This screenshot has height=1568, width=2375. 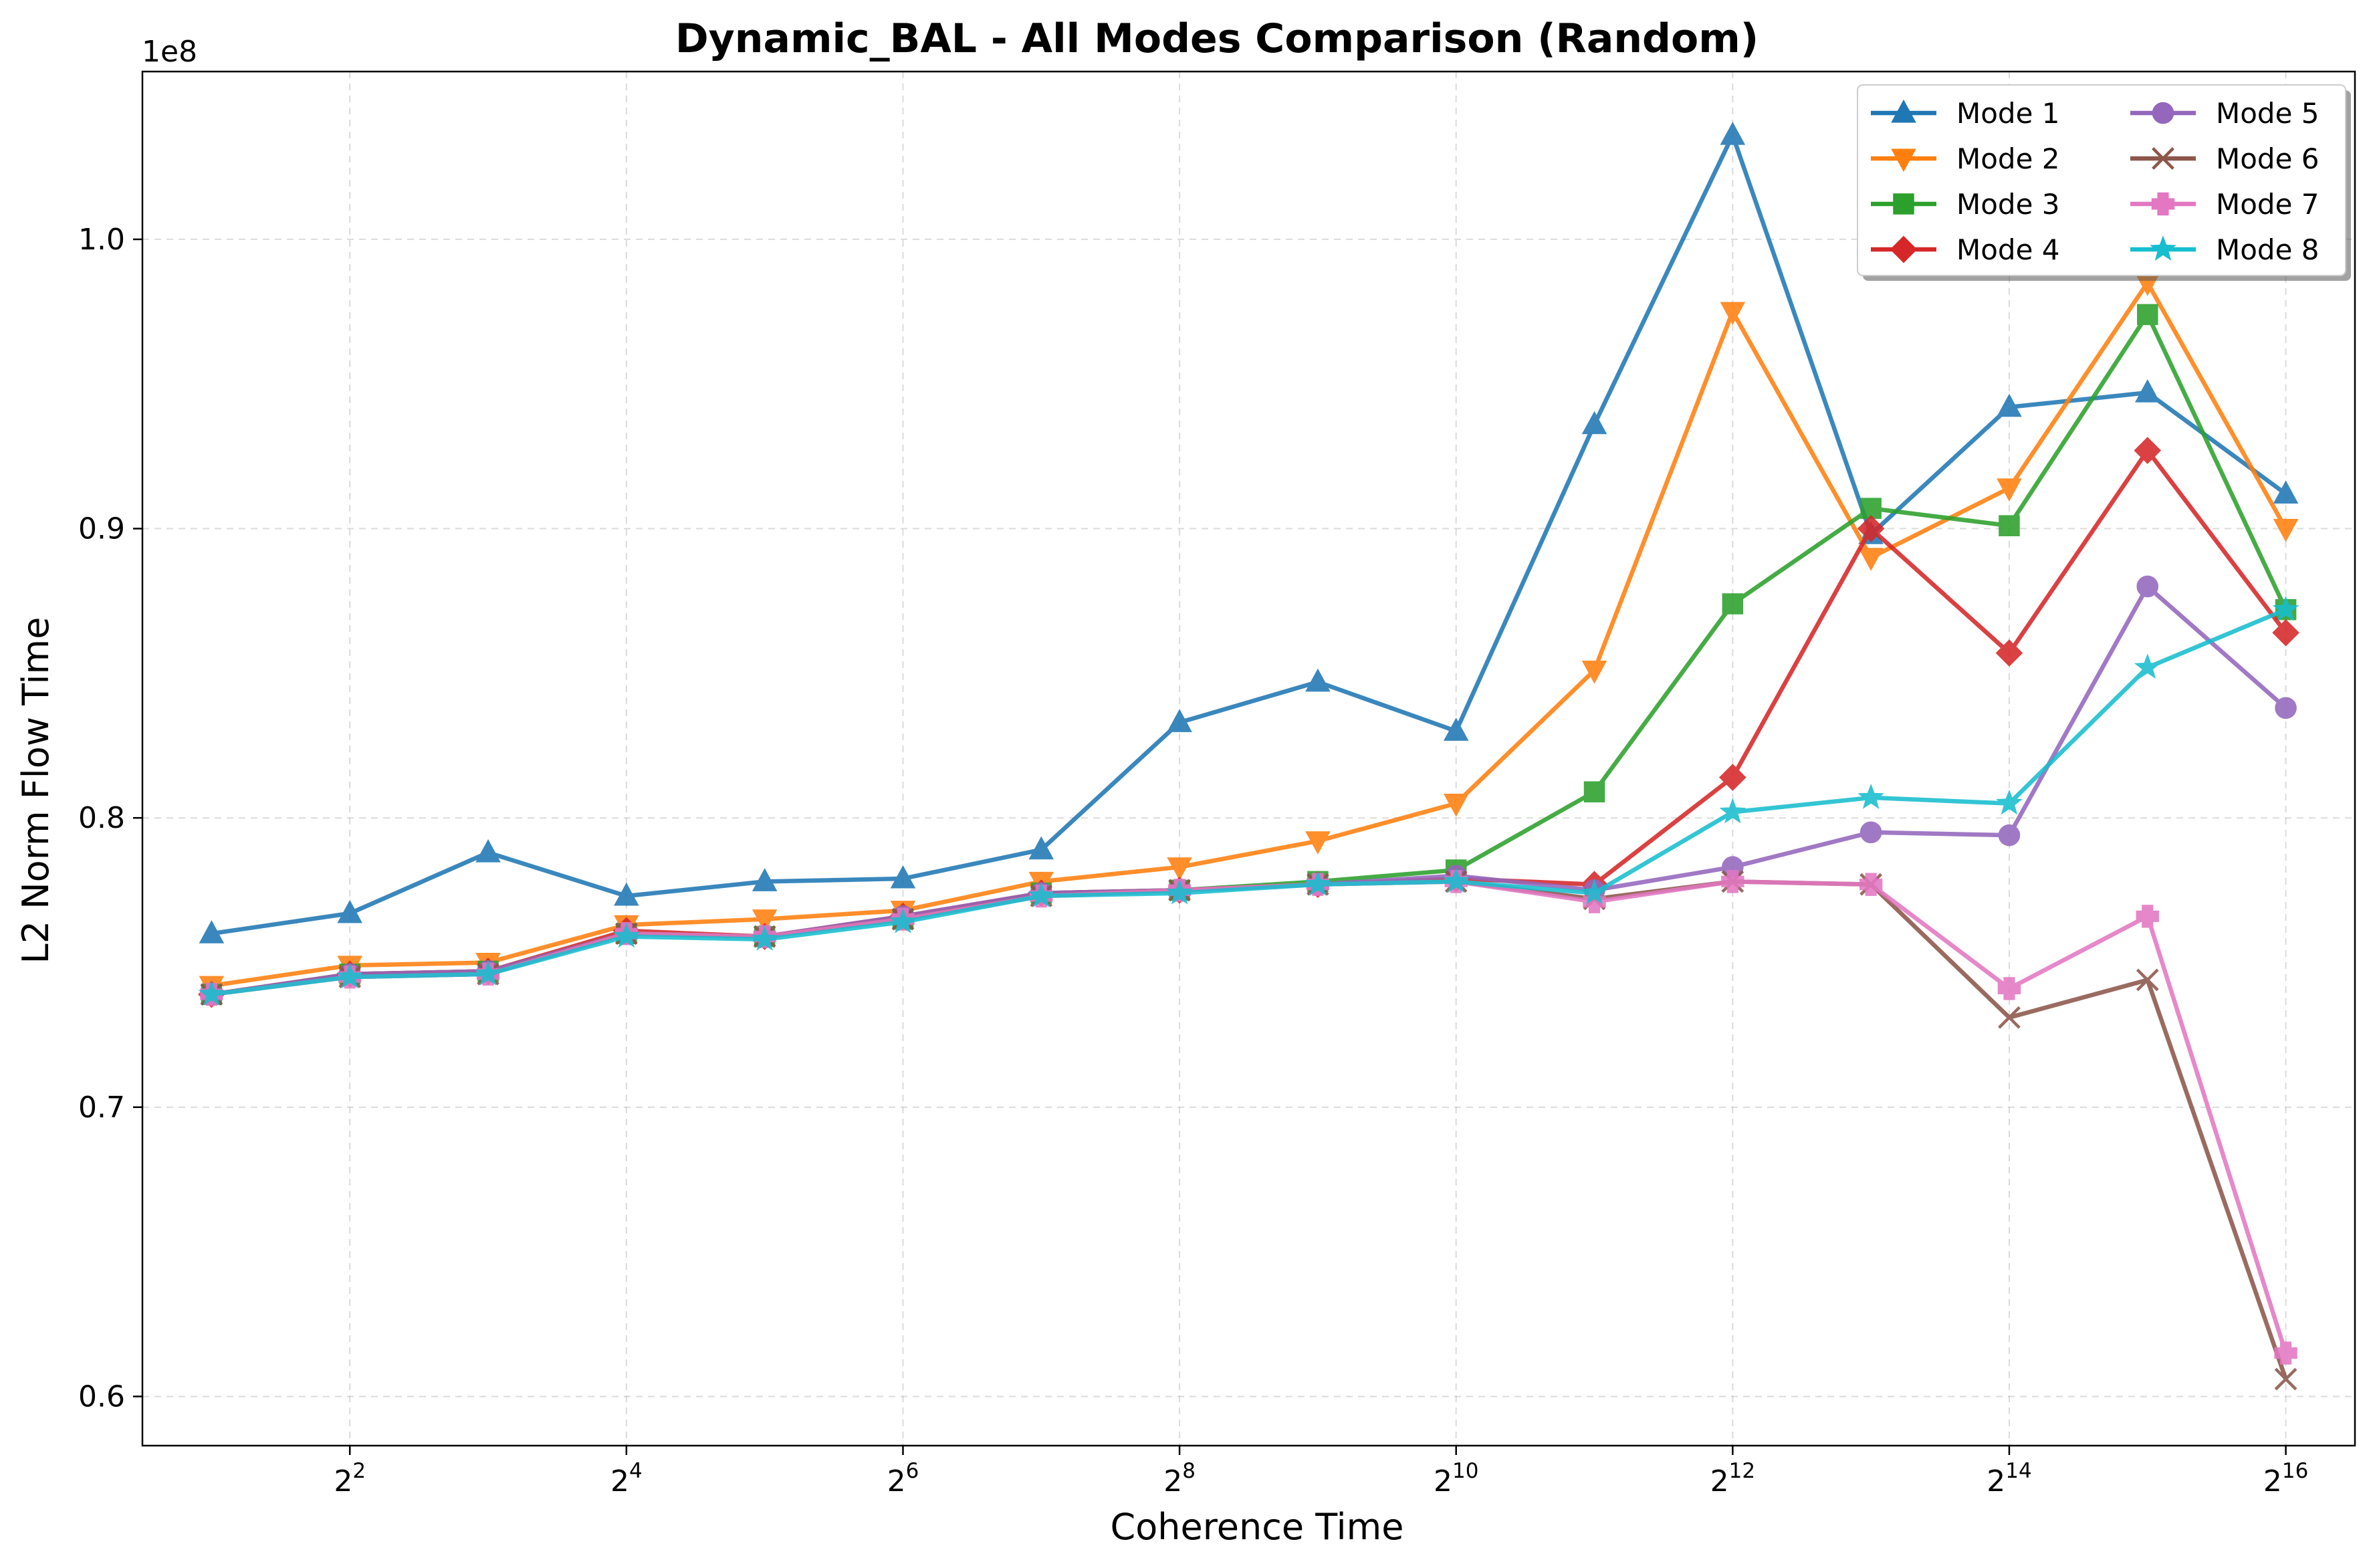 I want to click on legend-item: Mode 5, so click(x=2225, y=113).